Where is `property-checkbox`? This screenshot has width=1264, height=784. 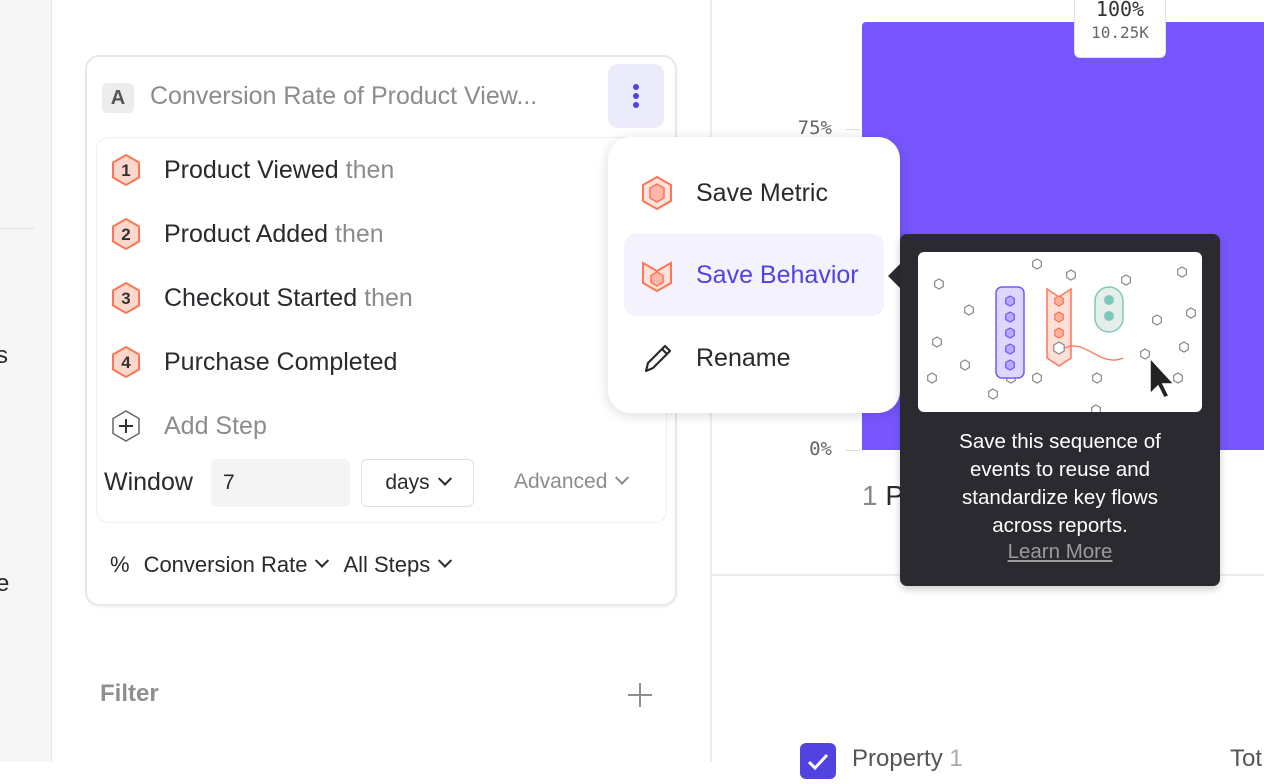
property-checkbox is located at coordinates (818, 761).